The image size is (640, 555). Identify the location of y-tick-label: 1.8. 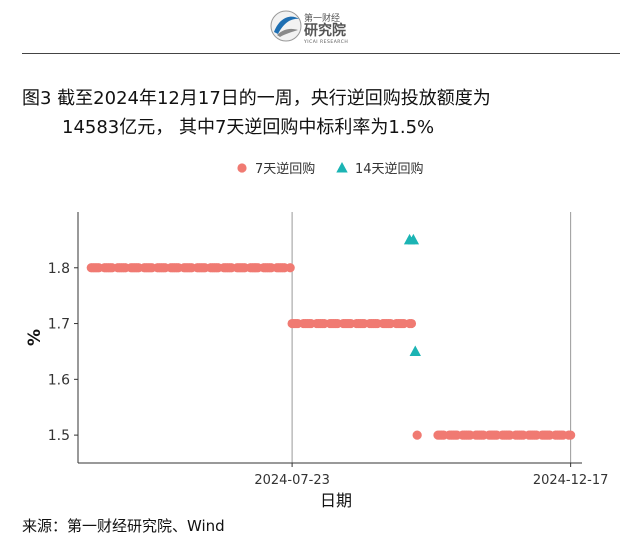
(59, 269).